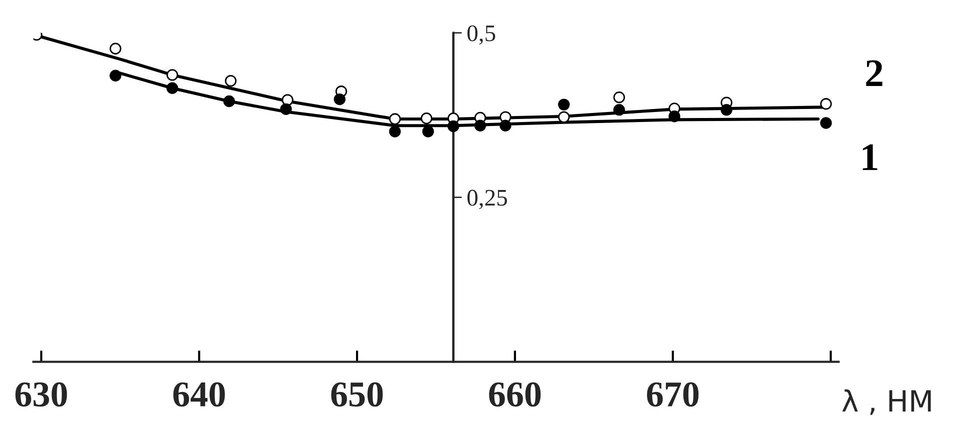  I want to click on x-tick-label: 650, so click(357, 394).